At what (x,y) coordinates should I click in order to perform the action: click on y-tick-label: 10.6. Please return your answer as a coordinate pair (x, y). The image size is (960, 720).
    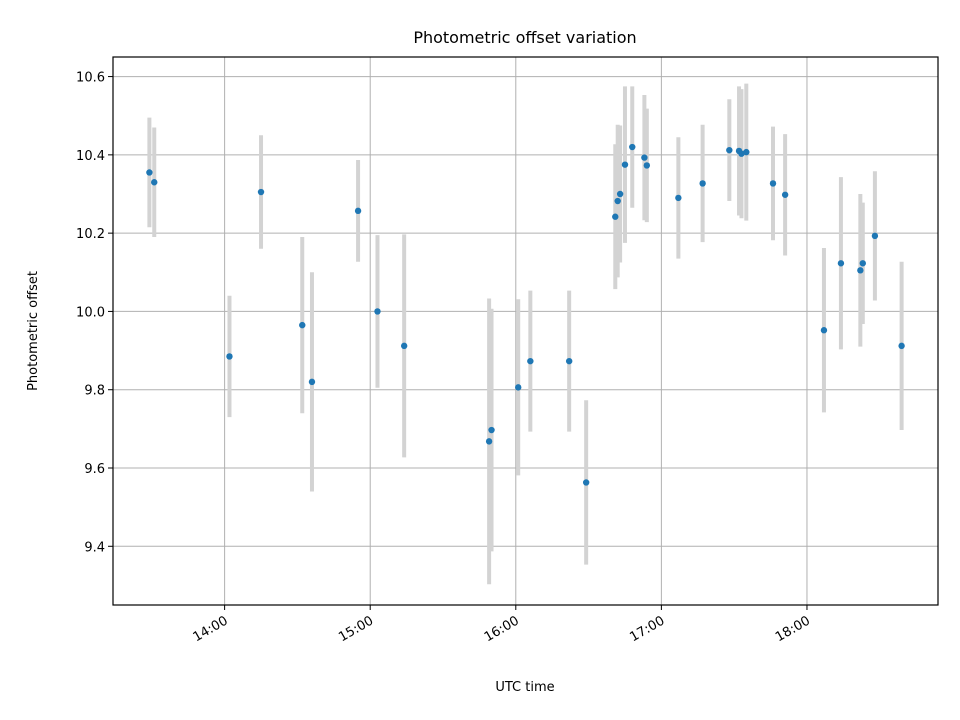
    Looking at the image, I should click on (90, 78).